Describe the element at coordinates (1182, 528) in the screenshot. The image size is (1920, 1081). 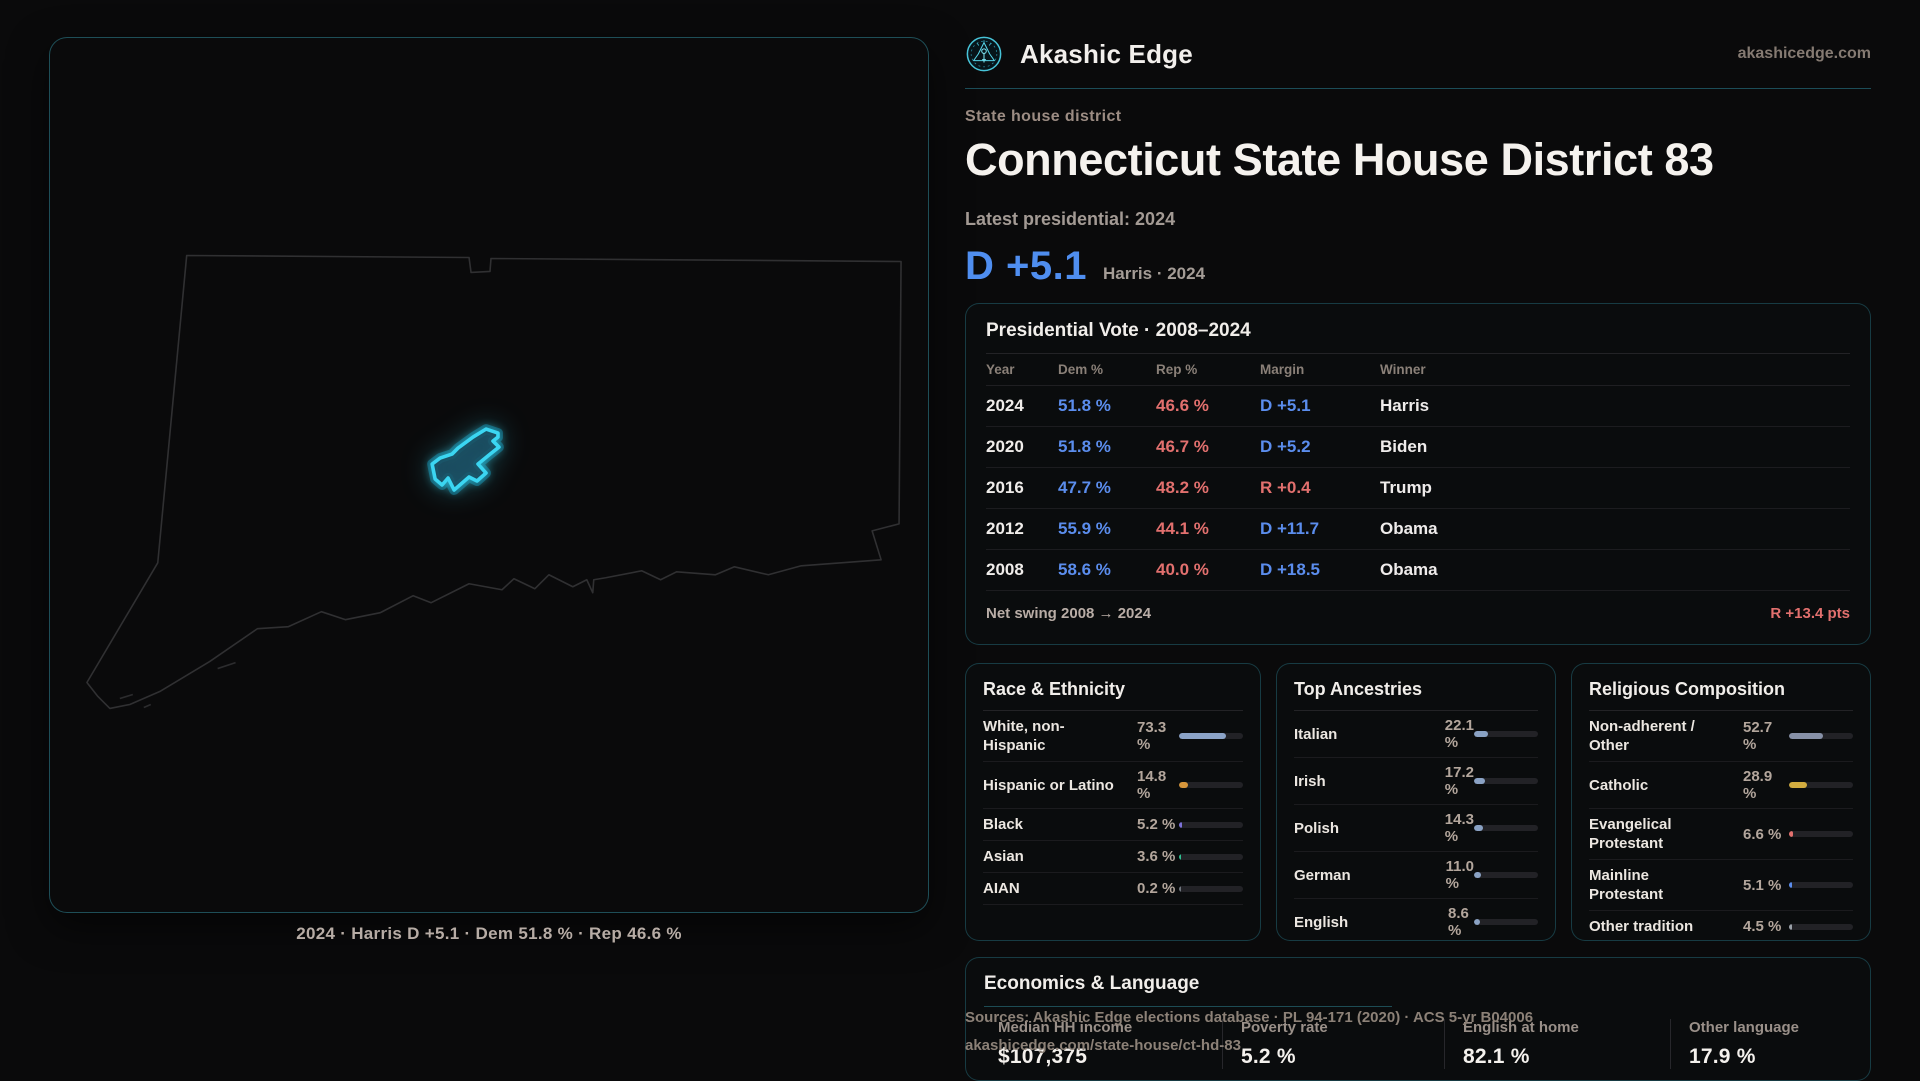
I see `rep-cell: 44.1 %` at that location.